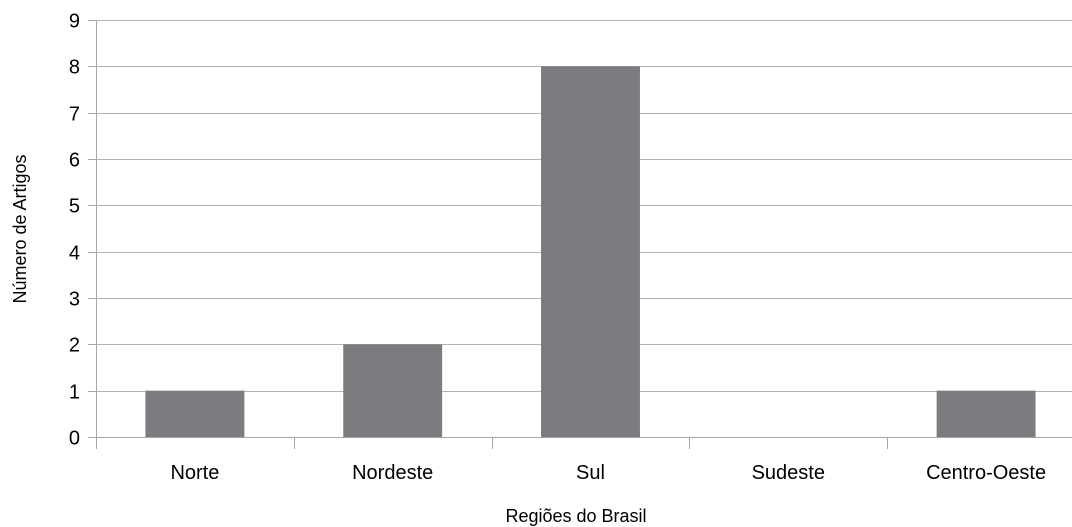 Image resolution: width=1072 pixels, height=527 pixels. Describe the element at coordinates (590, 473) in the screenshot. I see `x-tick-label-sul: Sul` at that location.